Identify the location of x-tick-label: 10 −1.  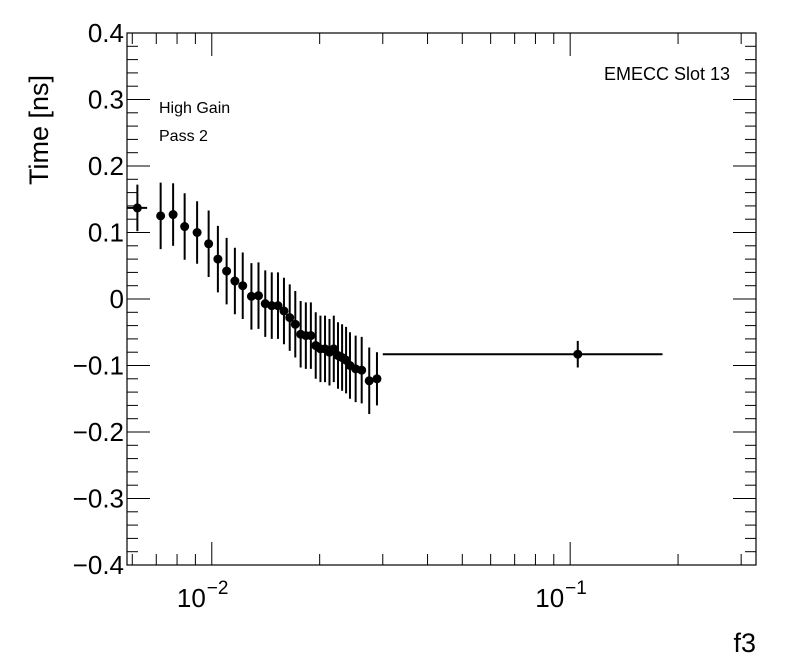
(561, 595).